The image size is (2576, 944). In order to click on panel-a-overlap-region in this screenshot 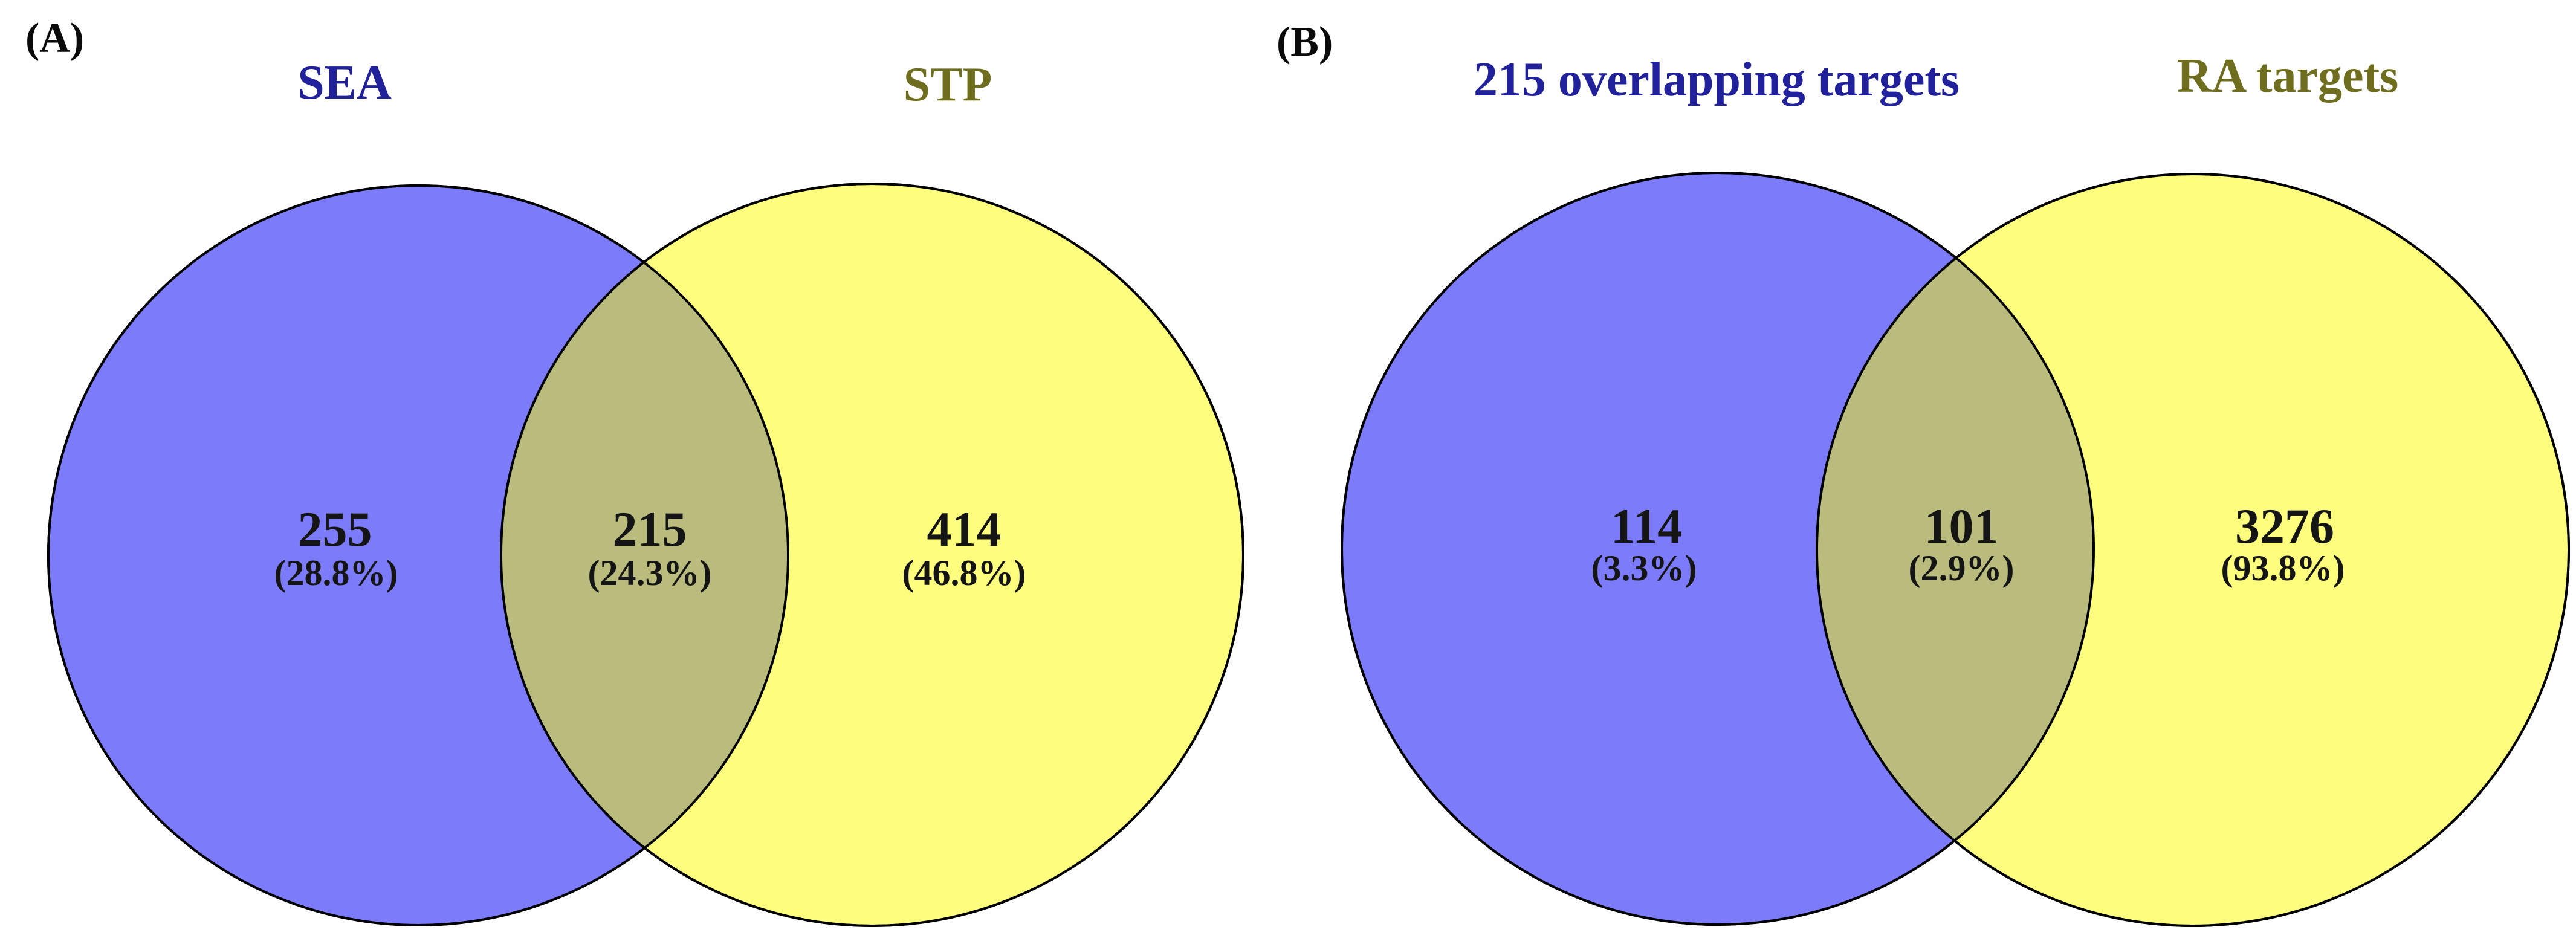, I will do `click(644, 555)`.